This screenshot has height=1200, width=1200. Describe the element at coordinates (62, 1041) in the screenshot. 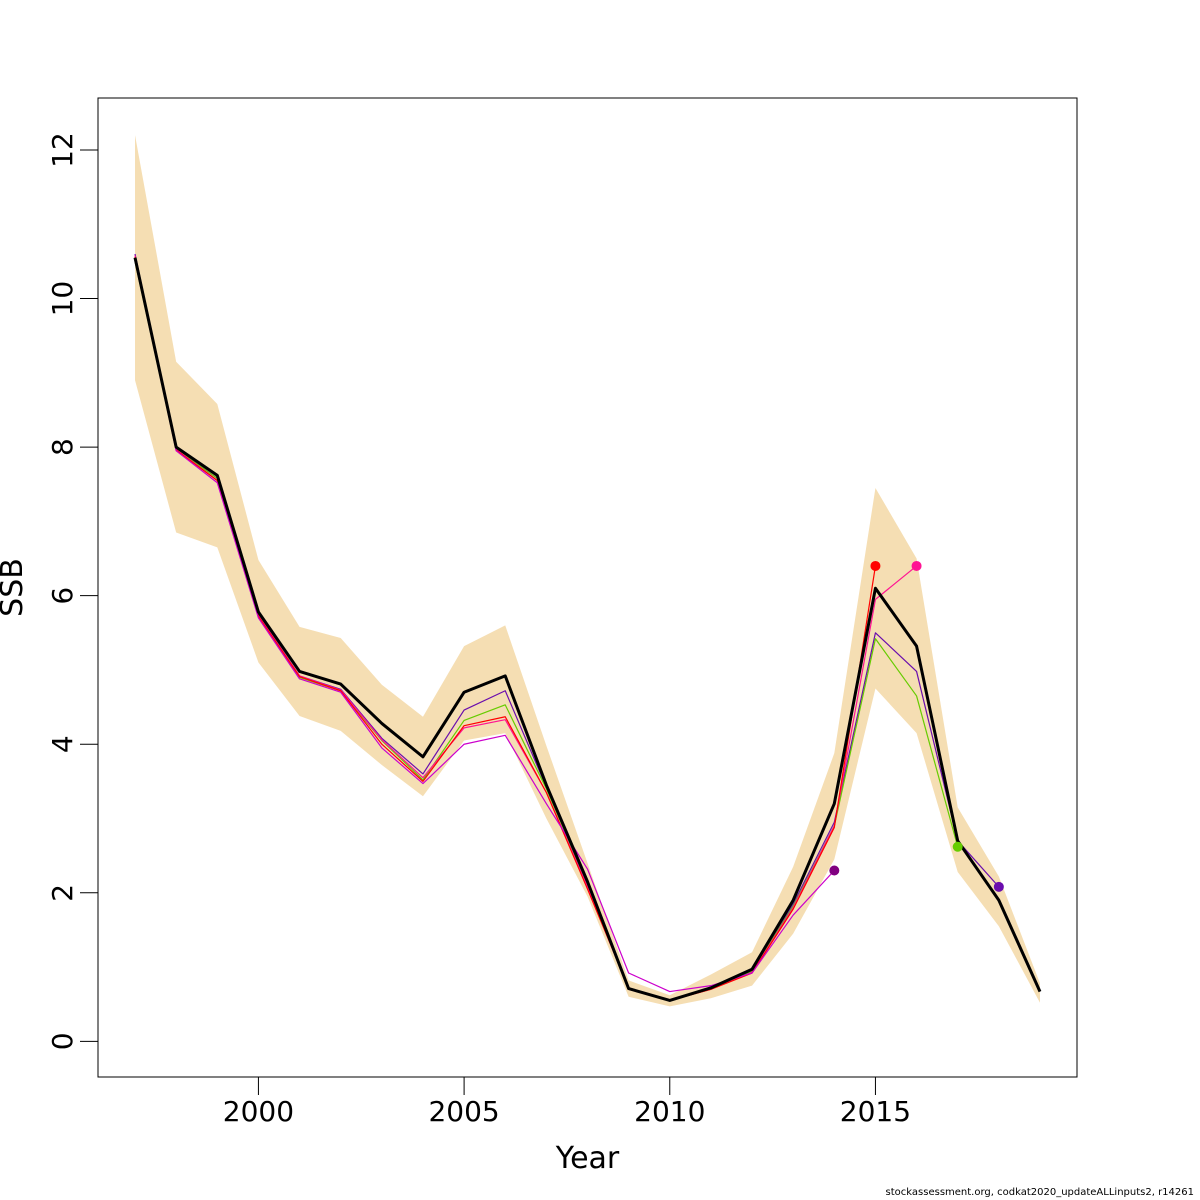

I see `y-tick-label: 0` at that location.